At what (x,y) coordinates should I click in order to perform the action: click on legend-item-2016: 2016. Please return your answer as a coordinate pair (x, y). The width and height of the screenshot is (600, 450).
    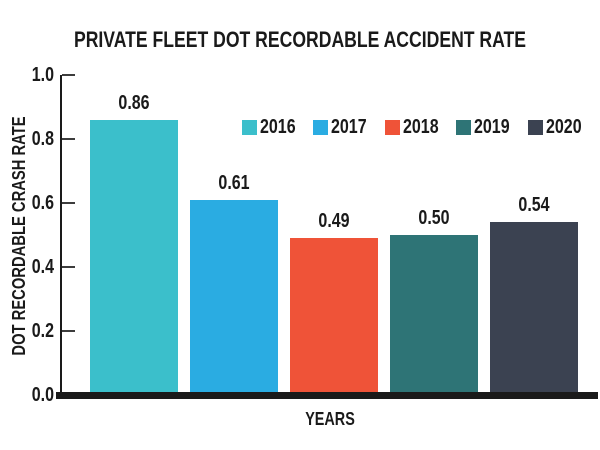
    Looking at the image, I should click on (273, 127).